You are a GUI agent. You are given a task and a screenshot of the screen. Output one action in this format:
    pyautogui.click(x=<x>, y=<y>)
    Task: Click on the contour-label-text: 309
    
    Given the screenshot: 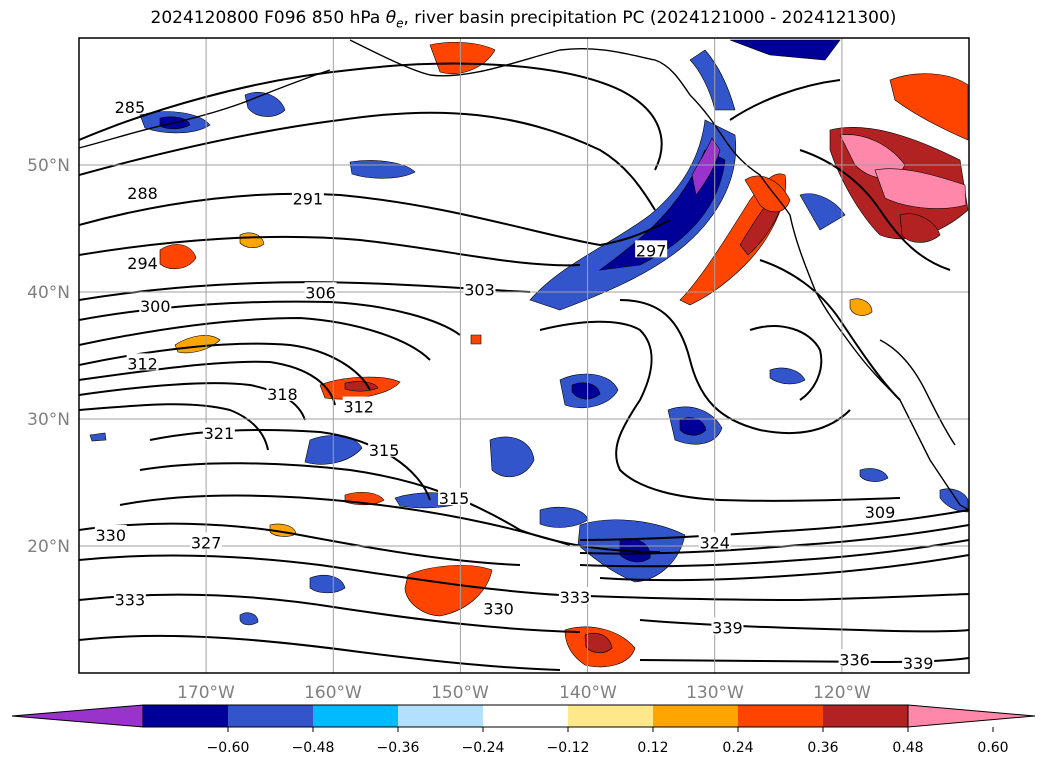 What is the action you would take?
    pyautogui.click(x=880, y=512)
    